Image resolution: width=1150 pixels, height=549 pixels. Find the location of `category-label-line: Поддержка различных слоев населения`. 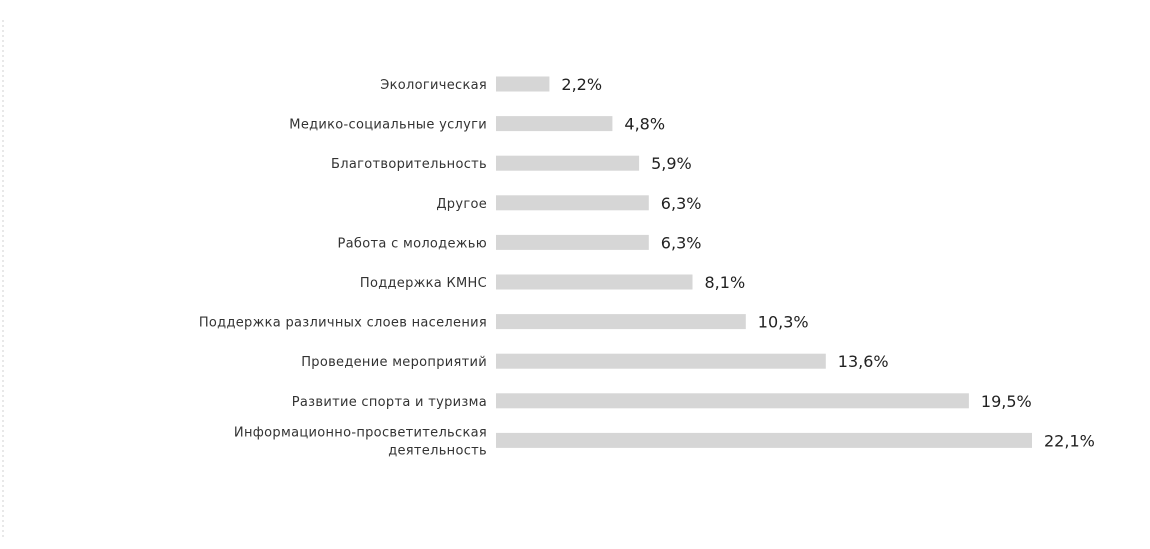

category-label-line: Поддержка различных слоев населения is located at coordinates (343, 323).